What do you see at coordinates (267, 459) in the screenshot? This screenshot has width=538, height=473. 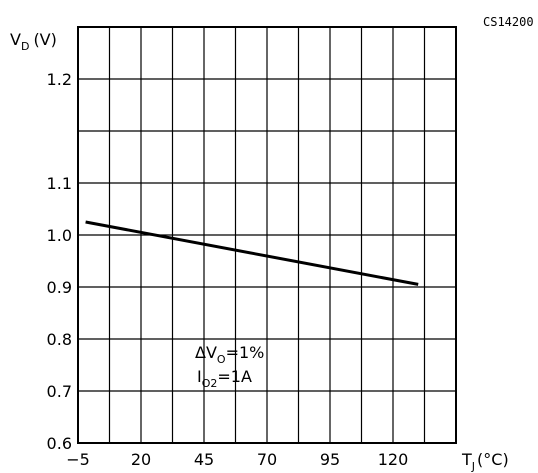 I see `x-tick-label: 70` at bounding box center [267, 459].